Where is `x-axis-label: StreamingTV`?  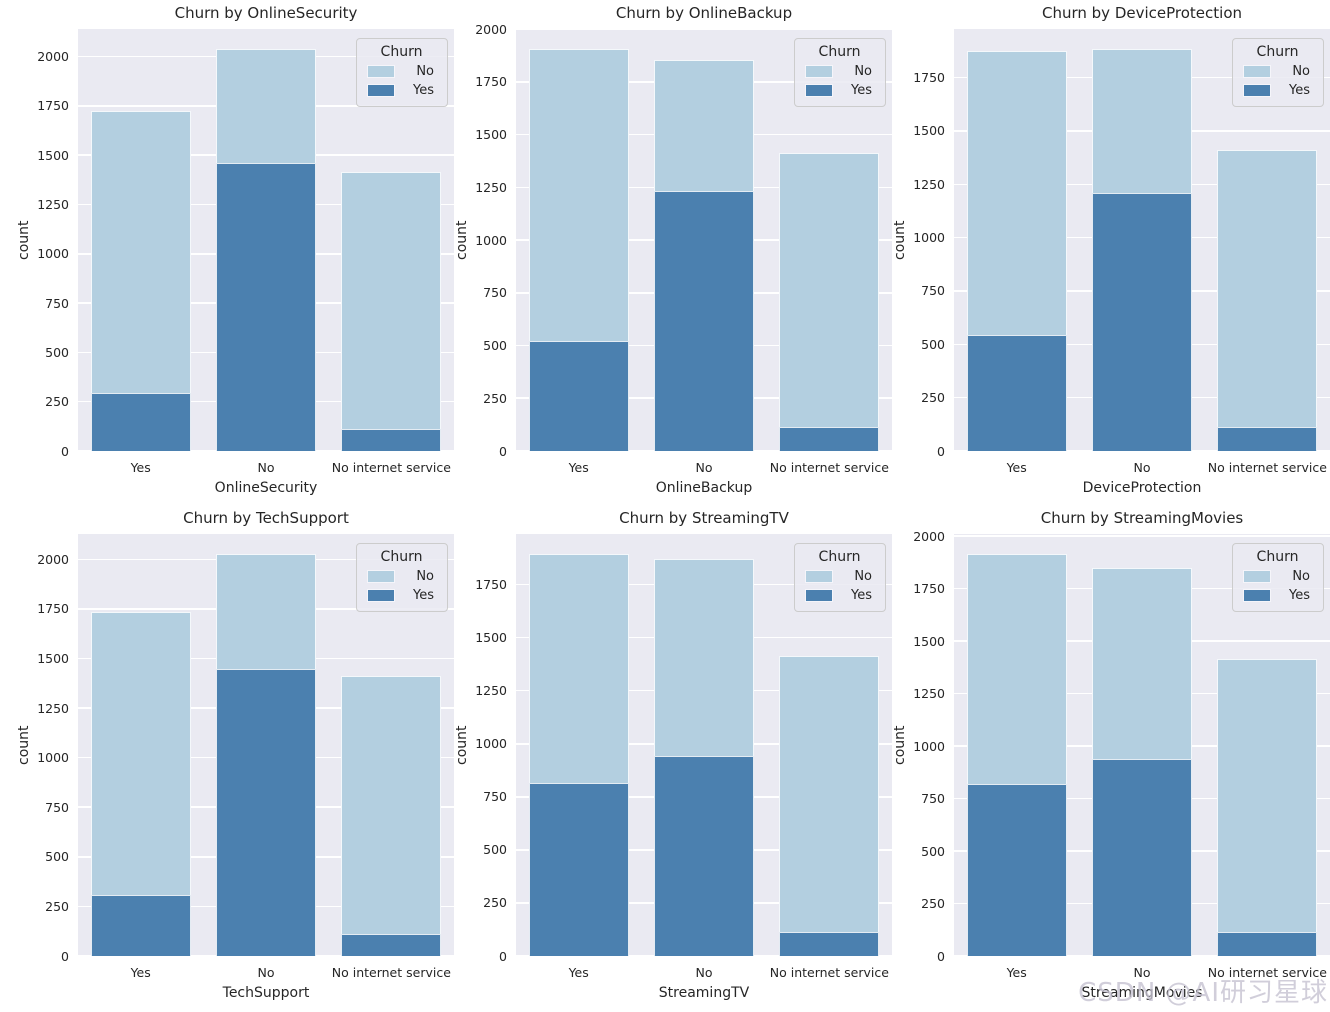
x-axis-label: StreamingTV is located at coordinates (704, 993).